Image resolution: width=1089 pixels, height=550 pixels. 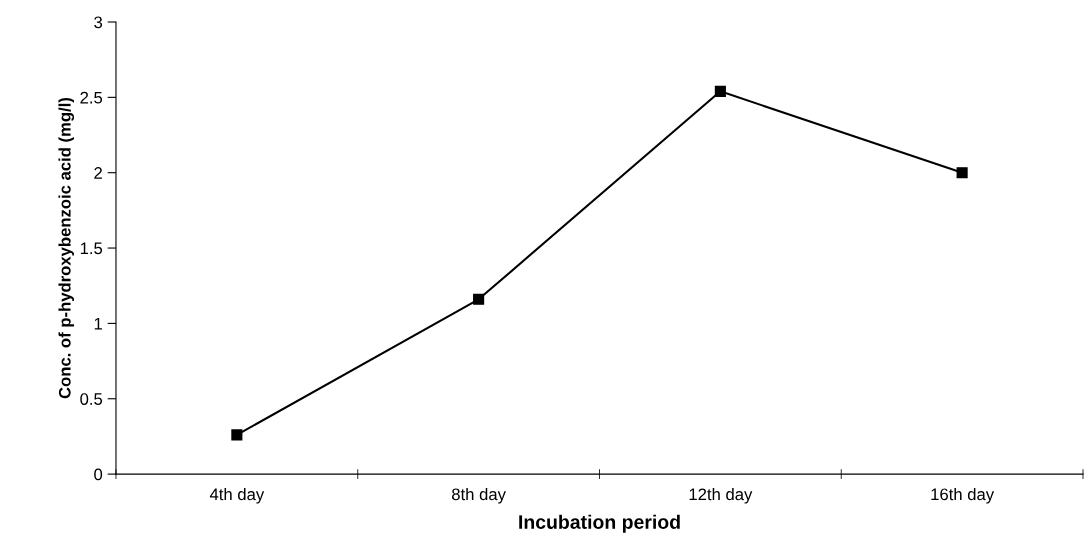 What do you see at coordinates (91, 399) in the screenshot?
I see `y-tick-label: 0.5` at bounding box center [91, 399].